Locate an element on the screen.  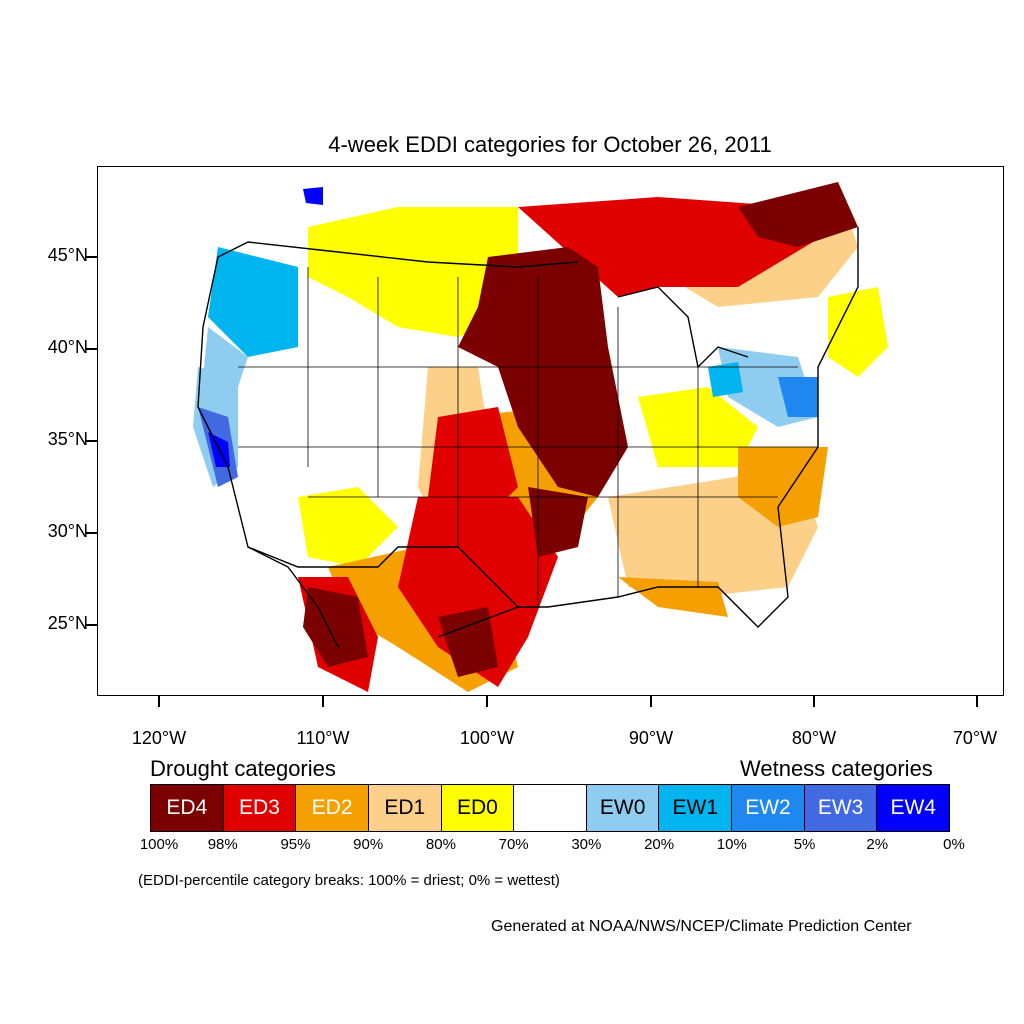
region-ed4-mexico-east is located at coordinates (468, 642).